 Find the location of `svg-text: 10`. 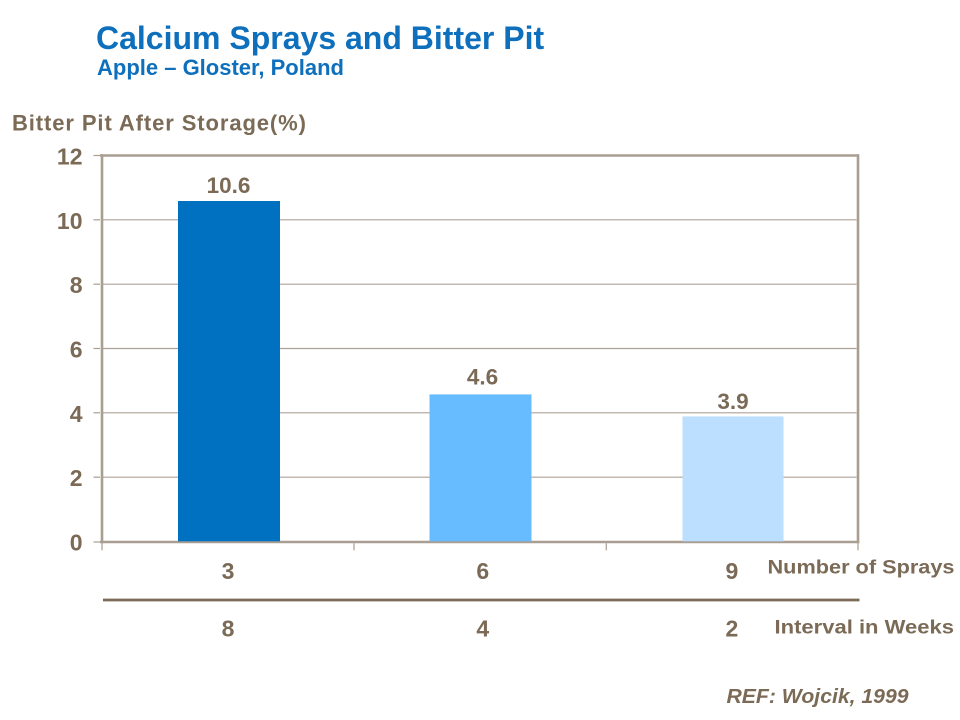

svg-text: 10 is located at coordinates (70, 221).